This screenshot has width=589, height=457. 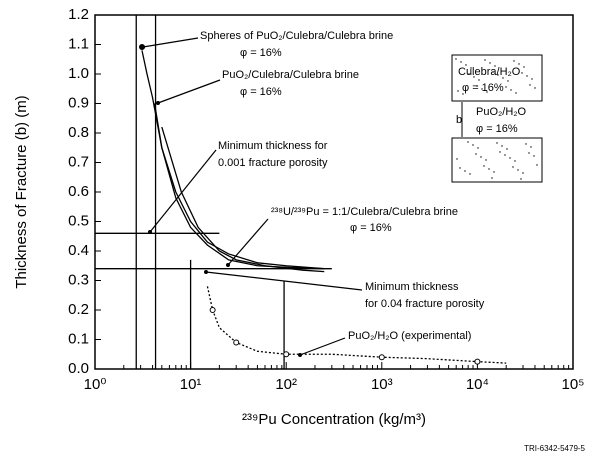 What do you see at coordinates (477, 384) in the screenshot?
I see `x-tick-label: 10⁴` at bounding box center [477, 384].